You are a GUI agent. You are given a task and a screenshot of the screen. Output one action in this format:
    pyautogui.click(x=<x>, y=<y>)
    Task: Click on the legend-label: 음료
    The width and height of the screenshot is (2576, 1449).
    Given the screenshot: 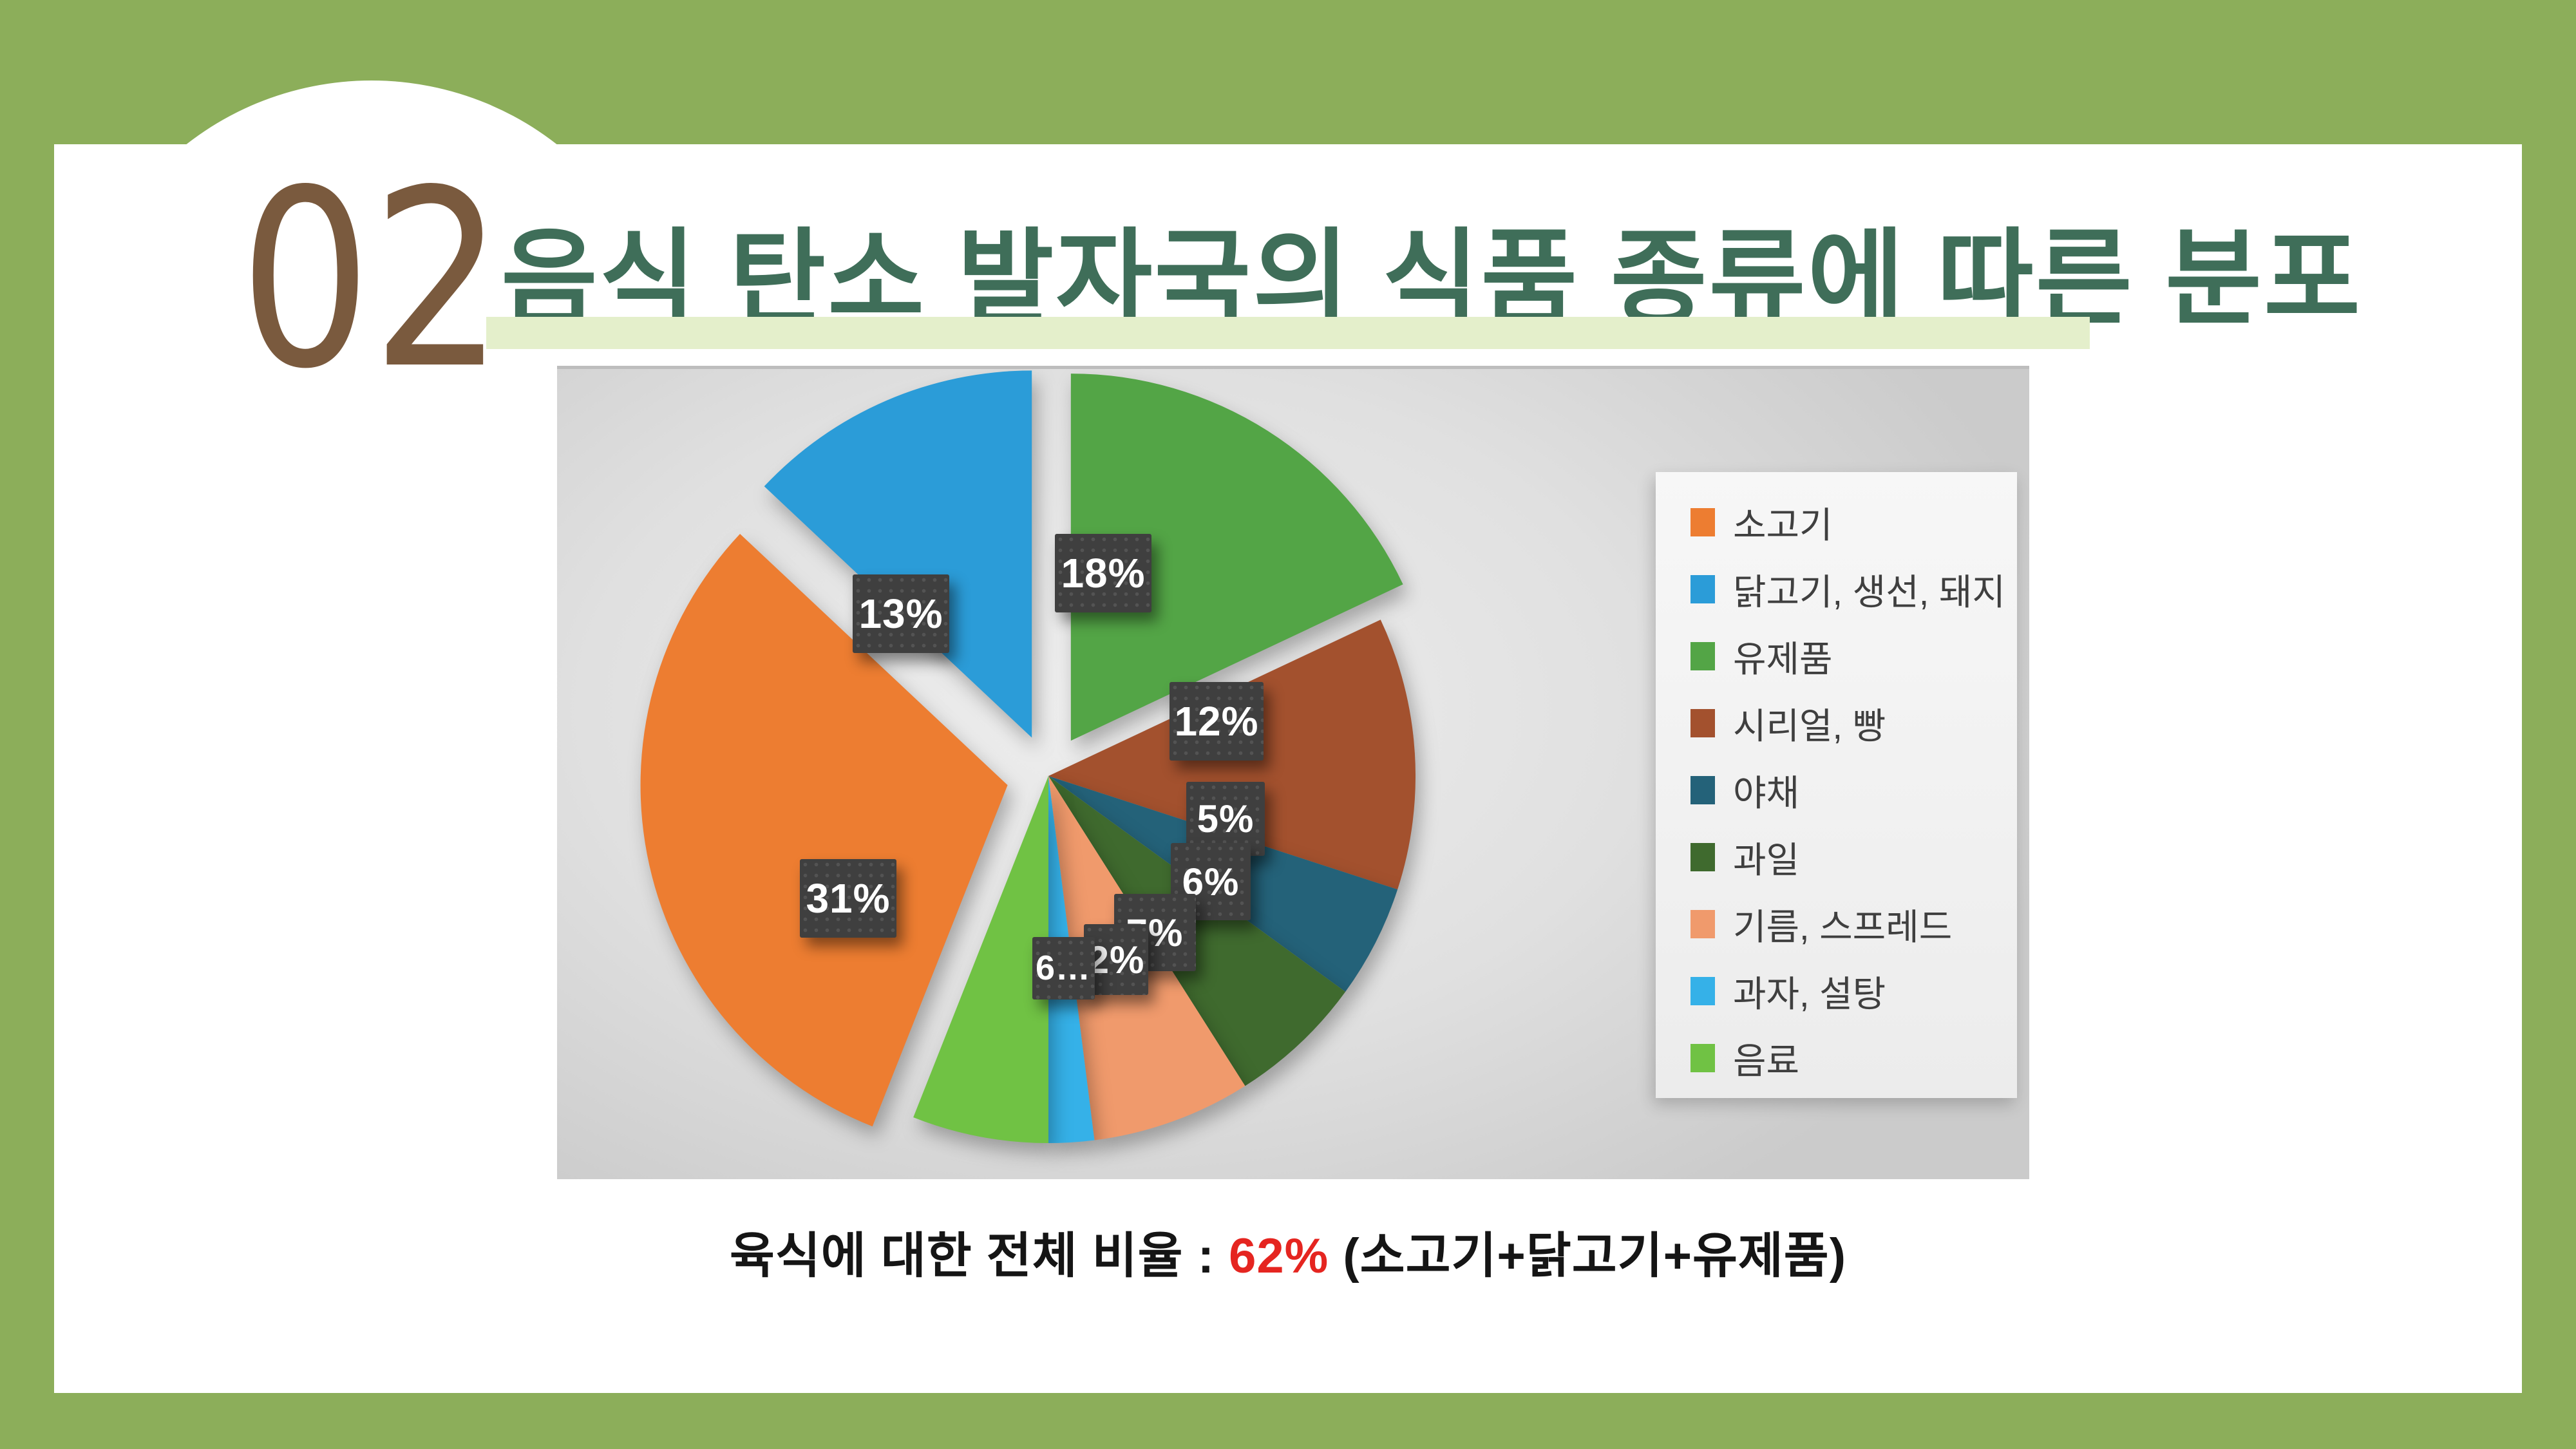 What is the action you would take?
    pyautogui.click(x=1766, y=1060)
    